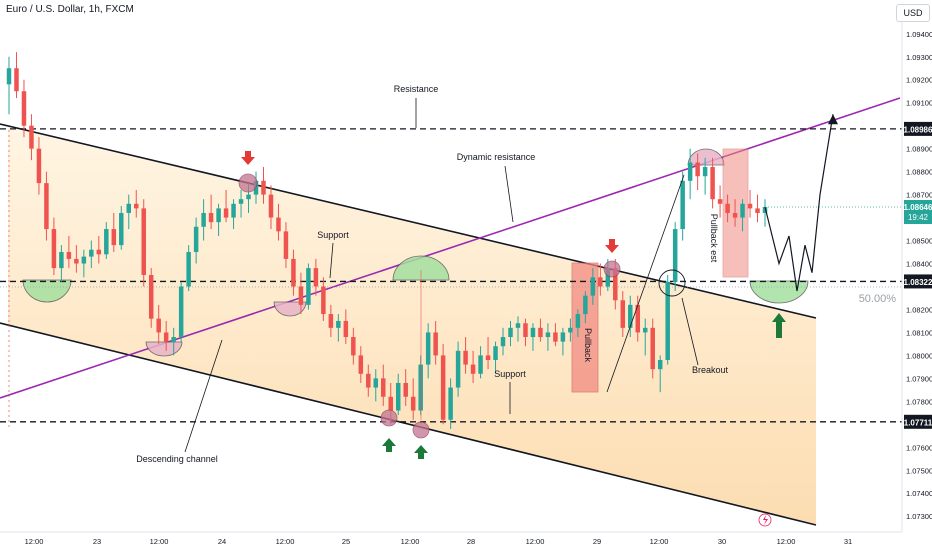 The width and height of the screenshot is (932, 550). I want to click on level-label-text-0: 1.08986, so click(918, 129).